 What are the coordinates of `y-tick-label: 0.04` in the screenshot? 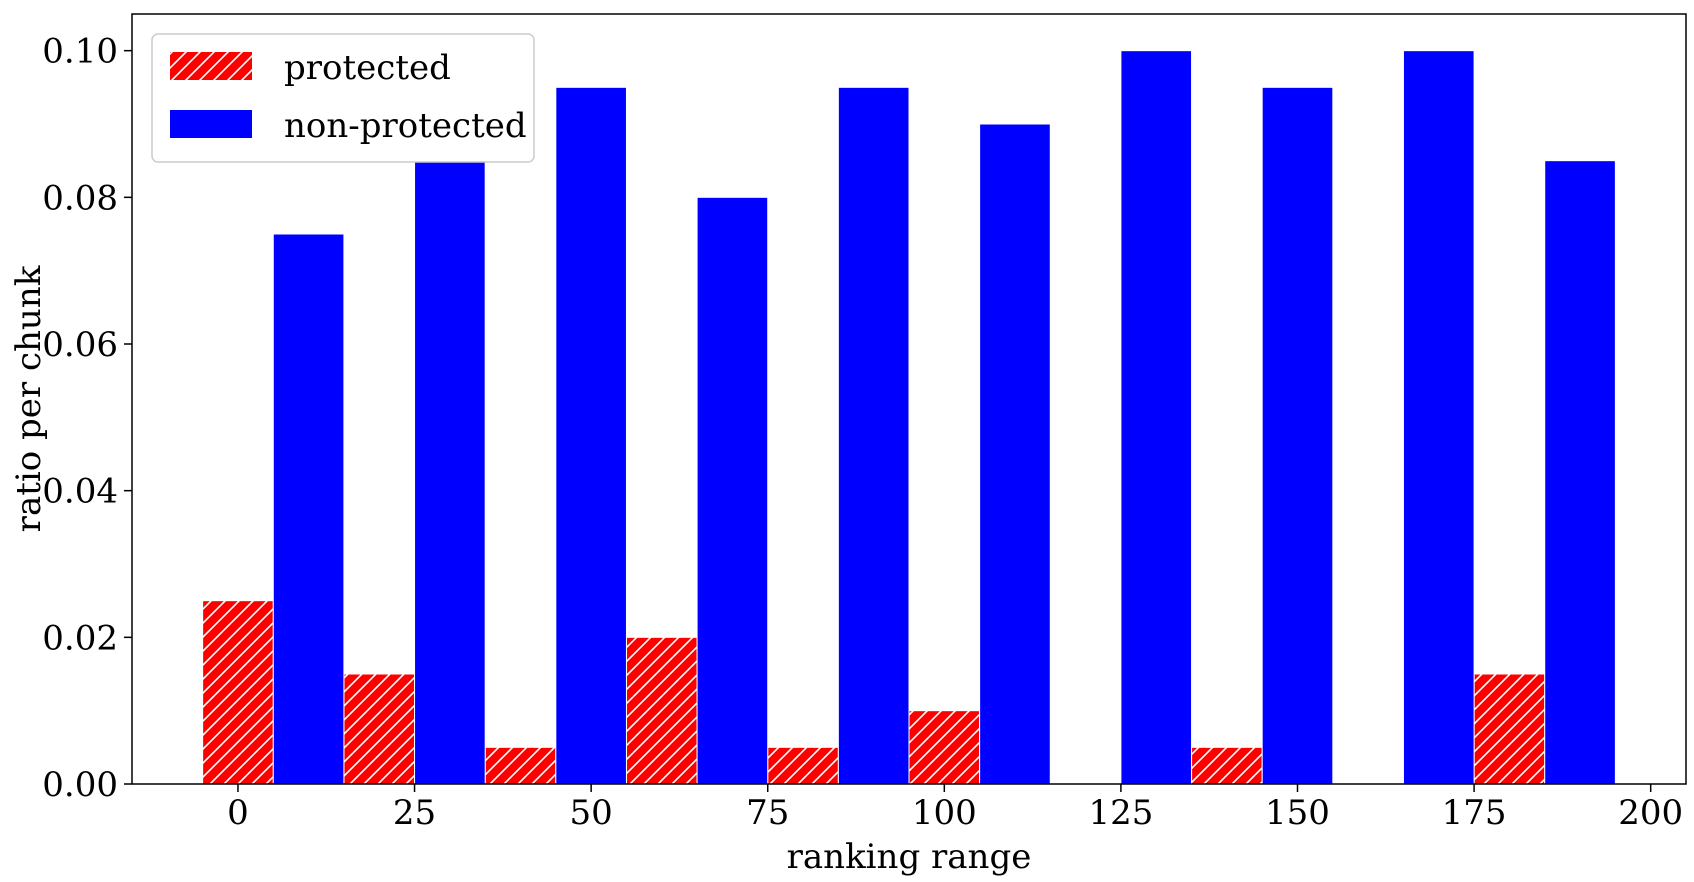 It's located at (80, 492).